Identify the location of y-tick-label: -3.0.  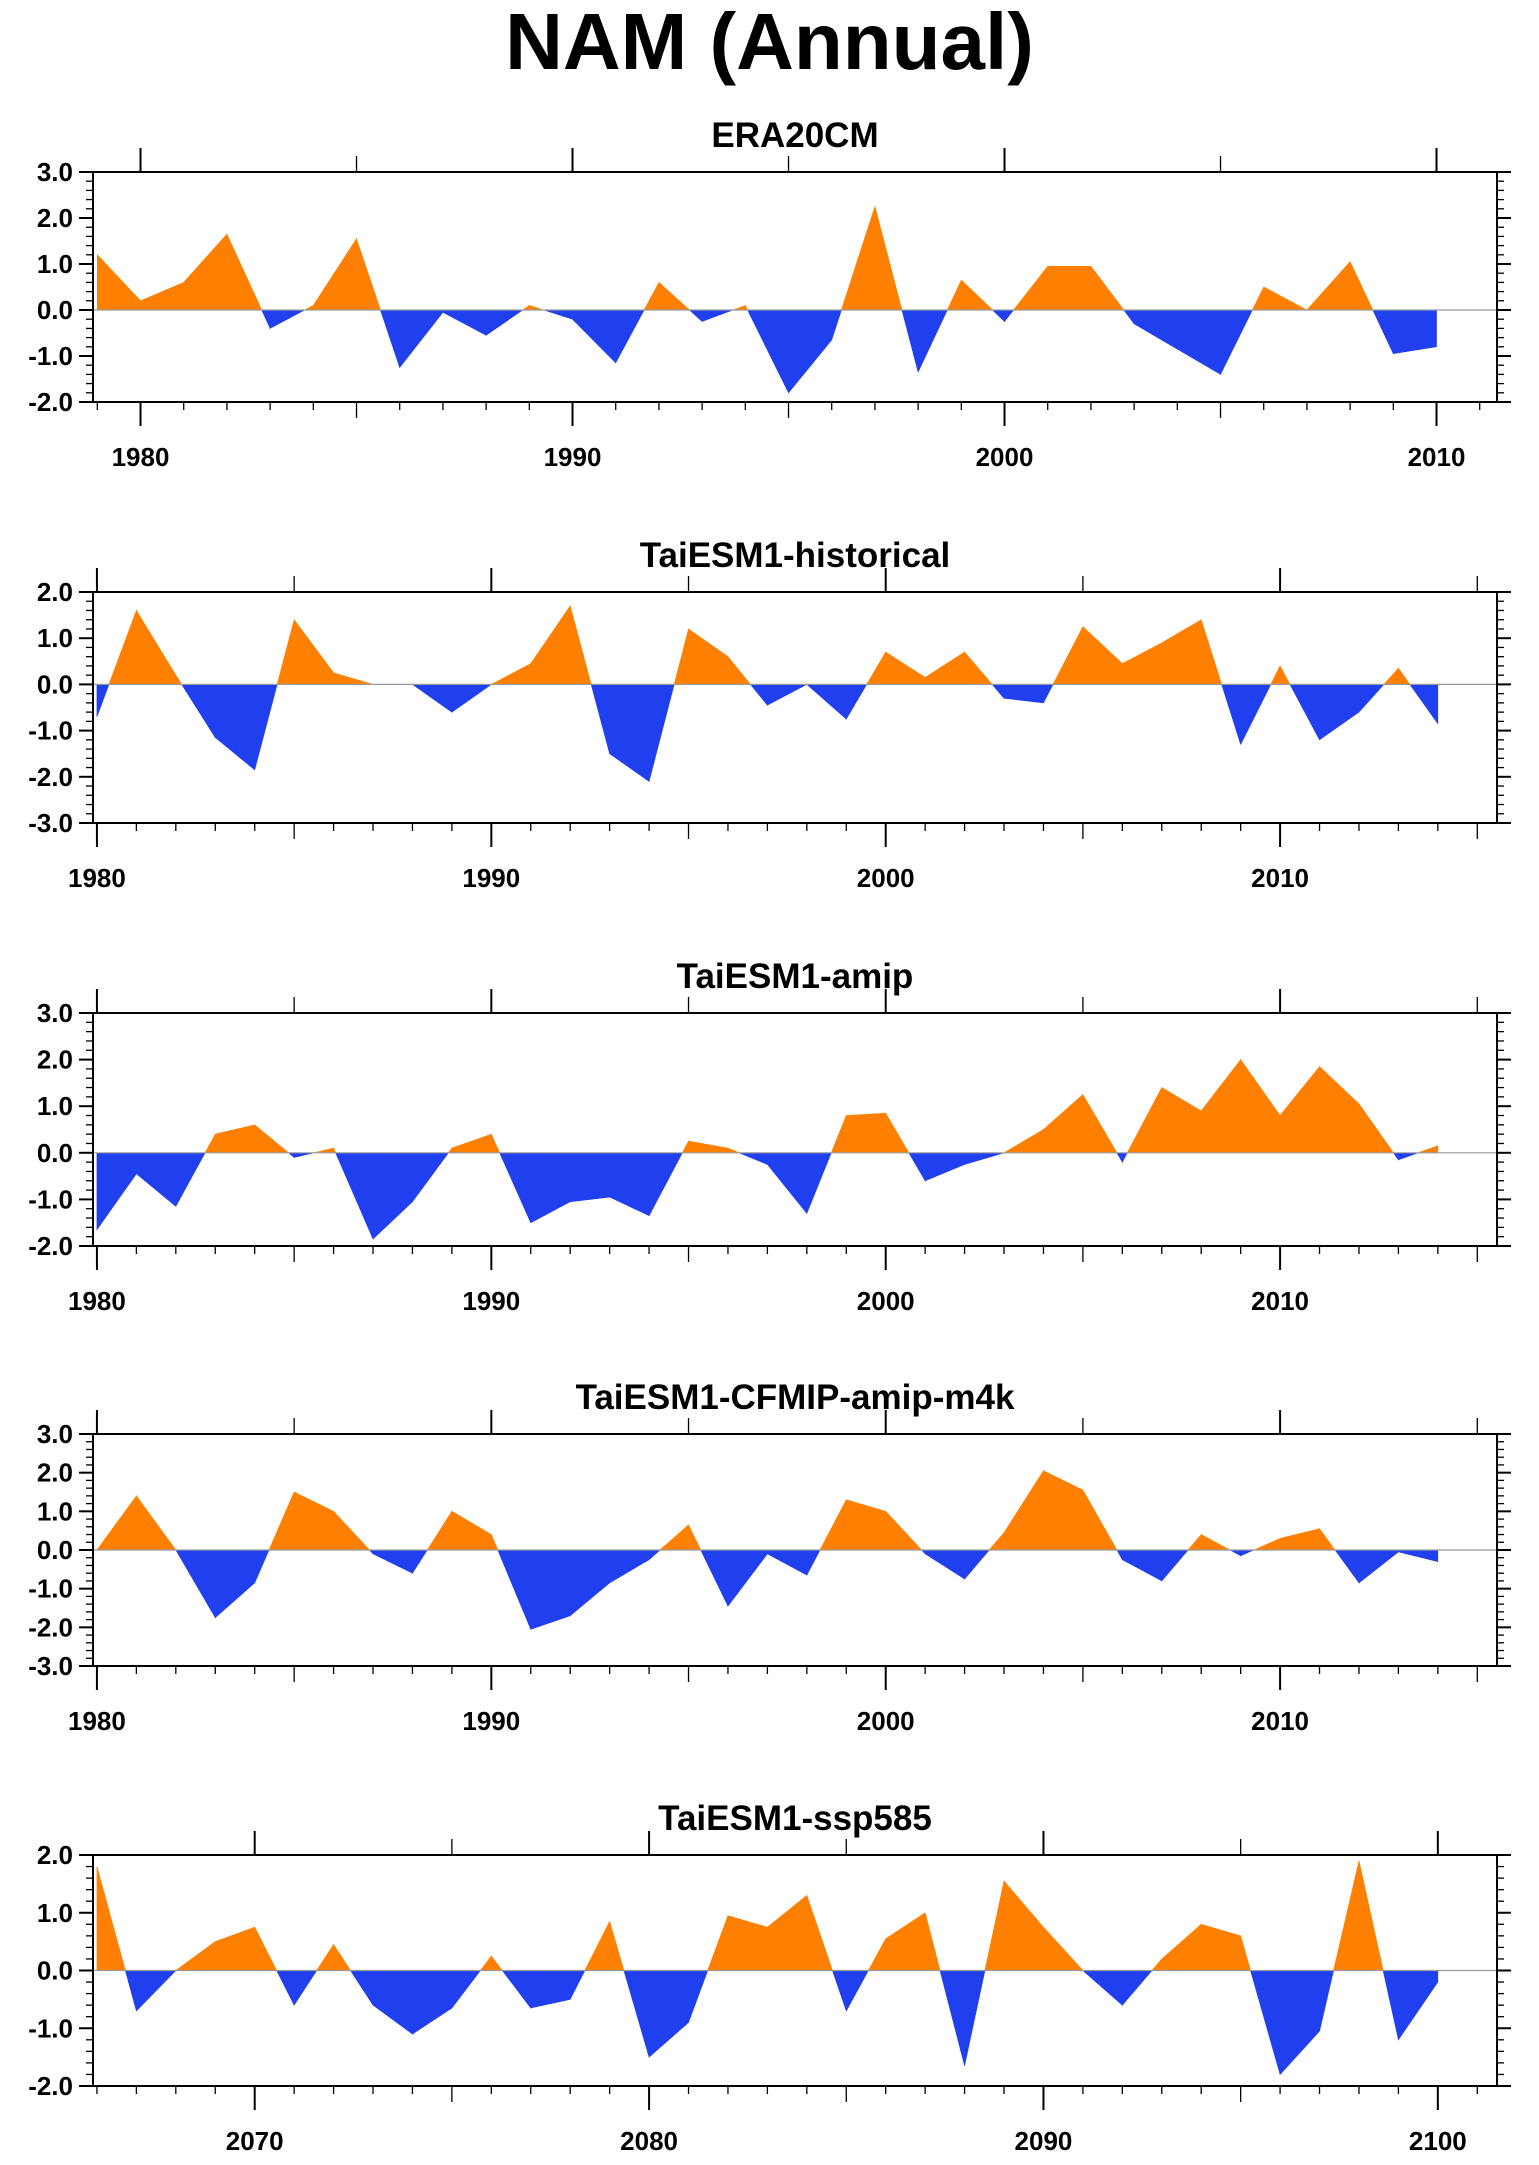
(50, 823).